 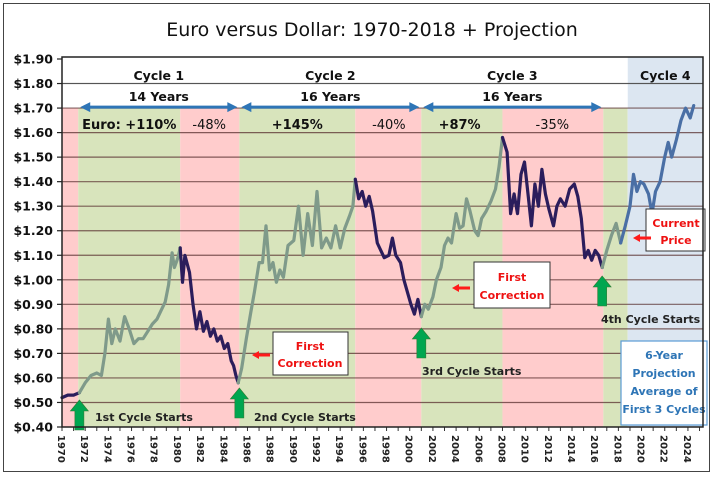 What do you see at coordinates (33, 181) in the screenshot?
I see `y-tick-label: $1.40` at bounding box center [33, 181].